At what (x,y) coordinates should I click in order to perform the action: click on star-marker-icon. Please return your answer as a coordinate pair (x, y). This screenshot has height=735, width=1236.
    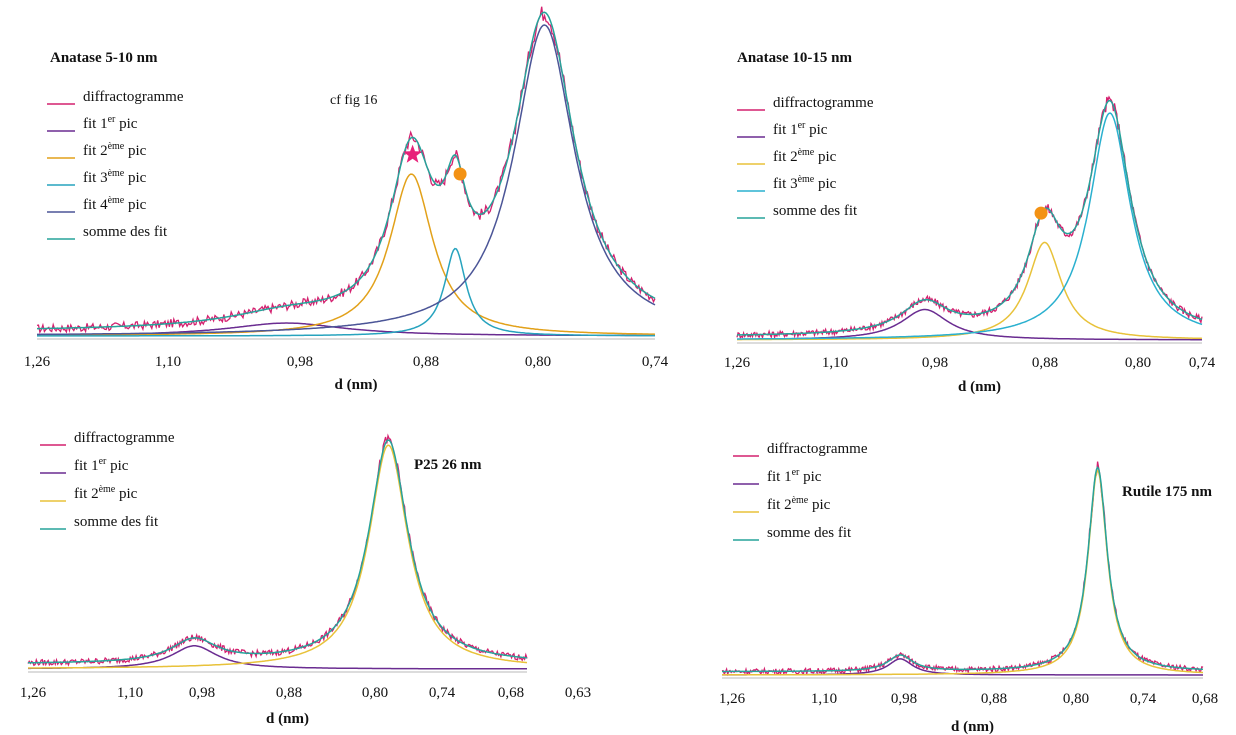
    Looking at the image, I should click on (413, 153).